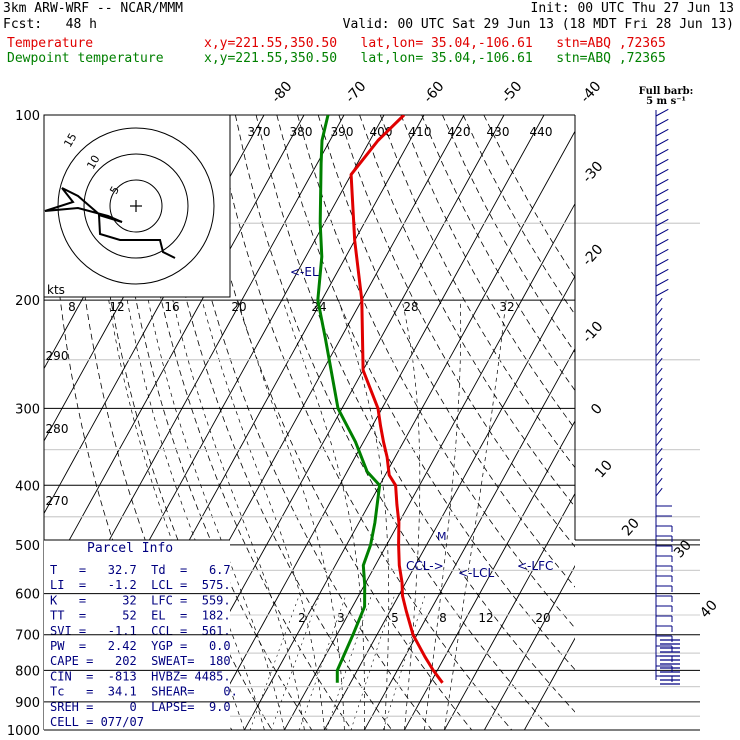 The height and width of the screenshot is (740, 740). I want to click on parcel-info-row: K = 32 LFC = 559., so click(140, 600).